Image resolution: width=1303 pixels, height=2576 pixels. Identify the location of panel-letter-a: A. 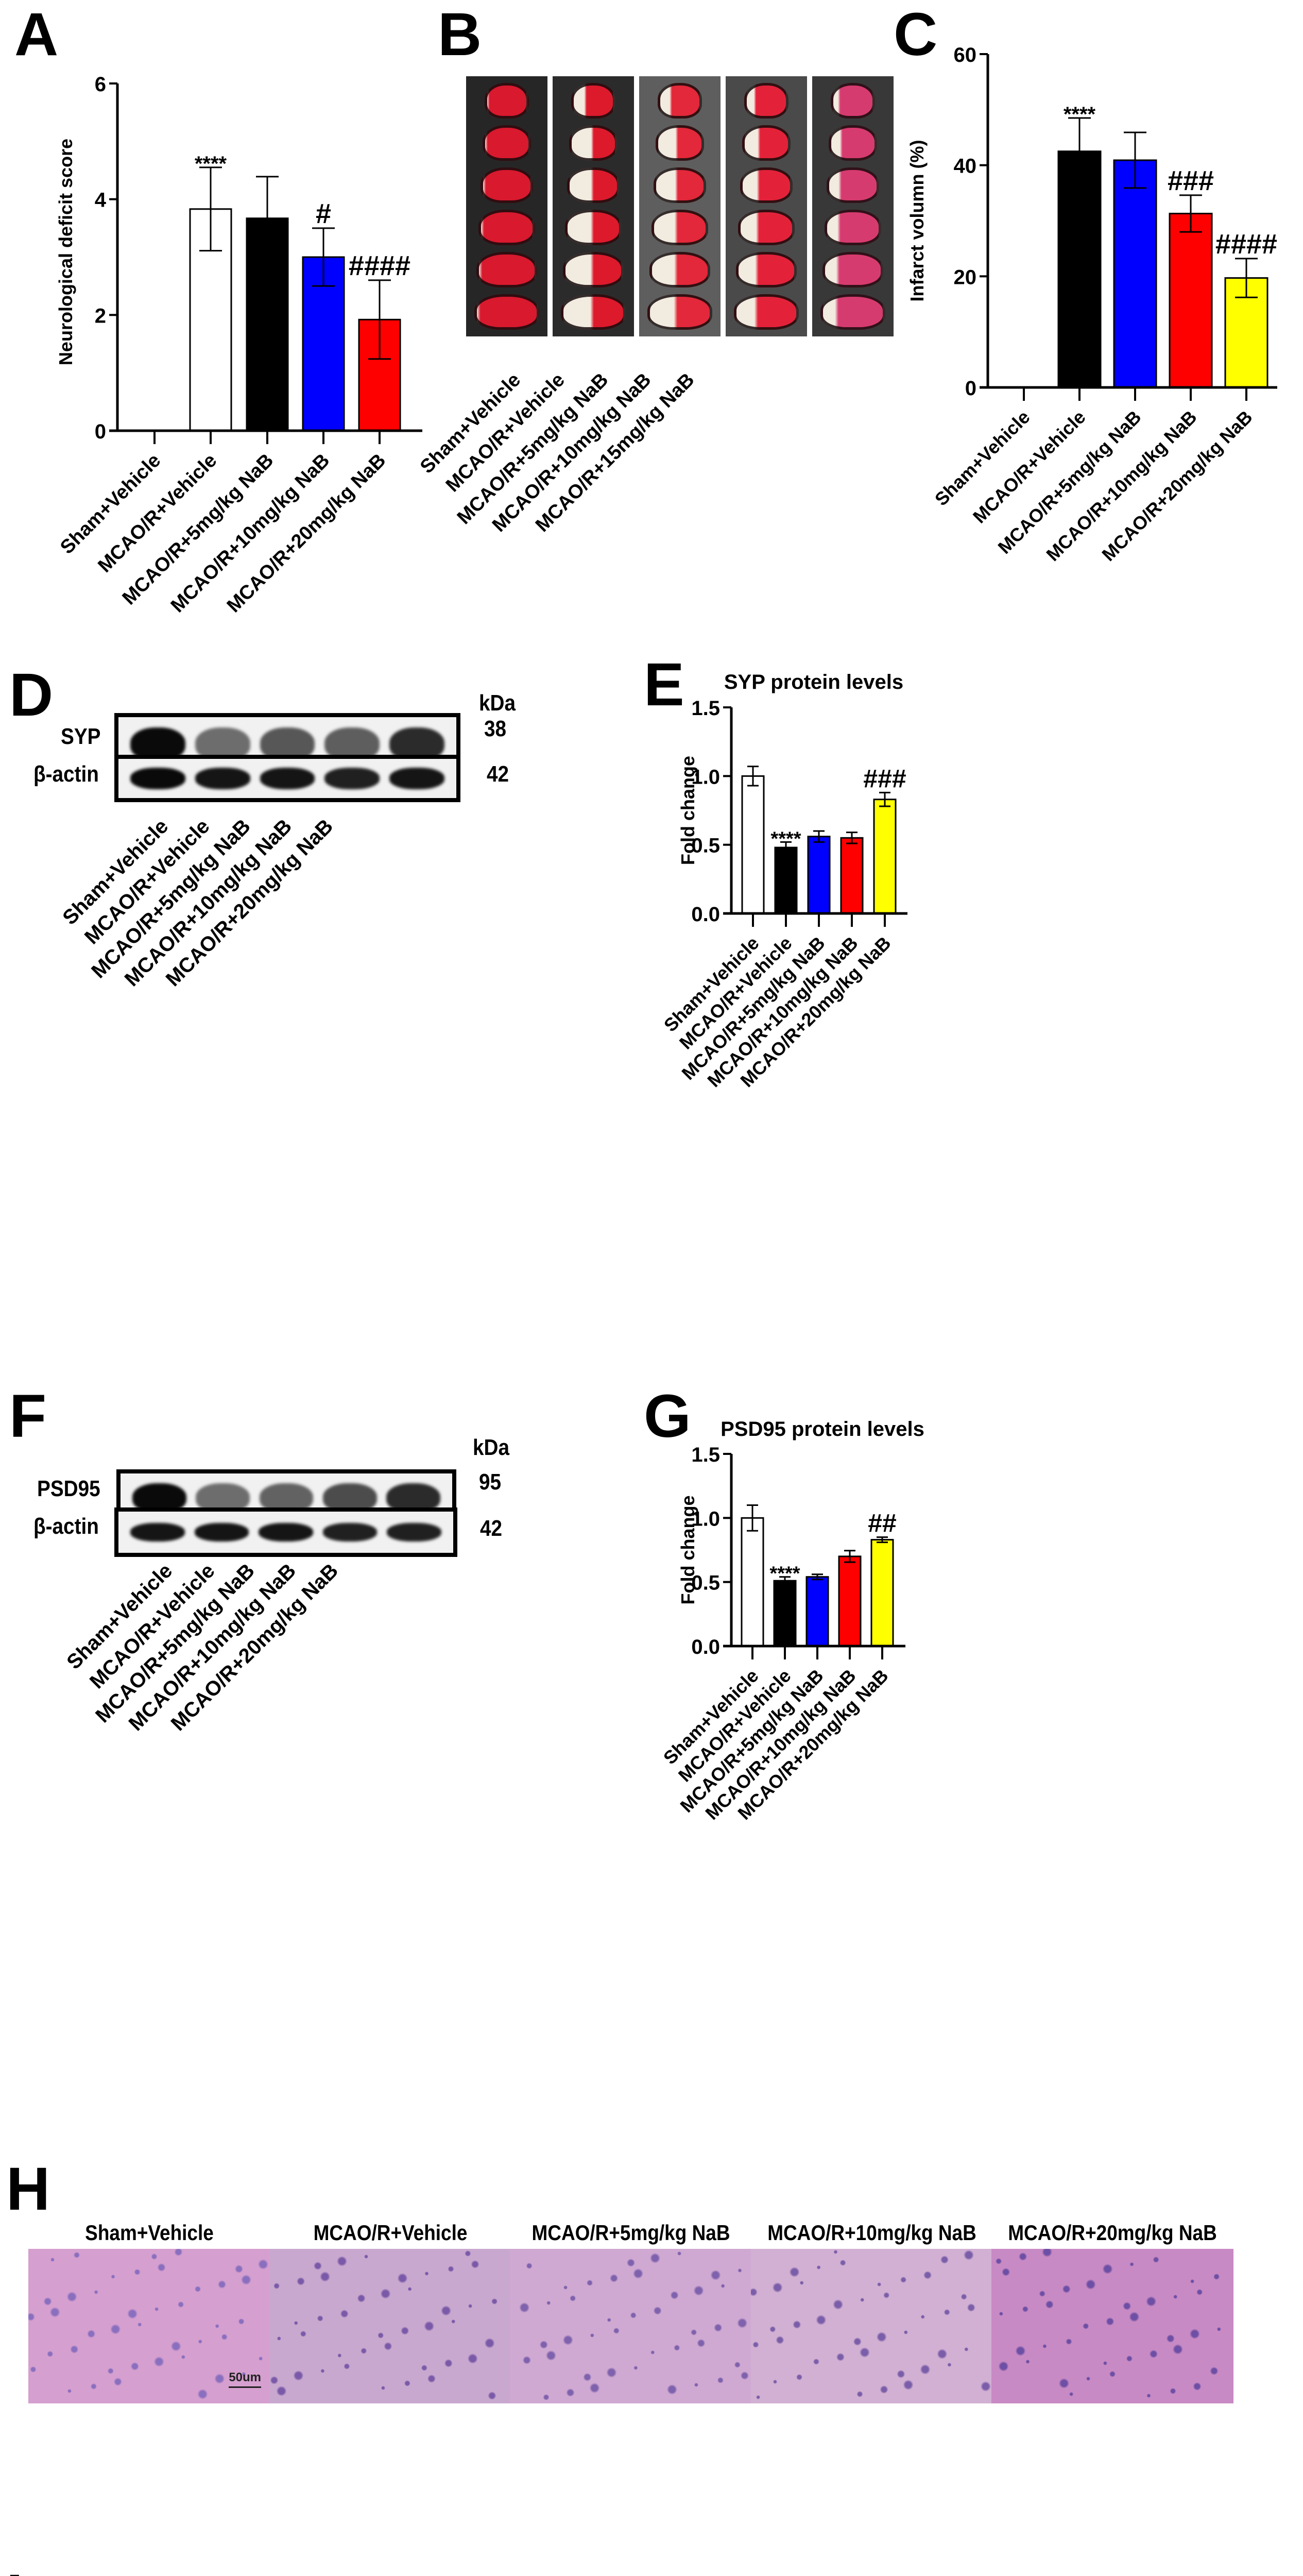
(36, 35).